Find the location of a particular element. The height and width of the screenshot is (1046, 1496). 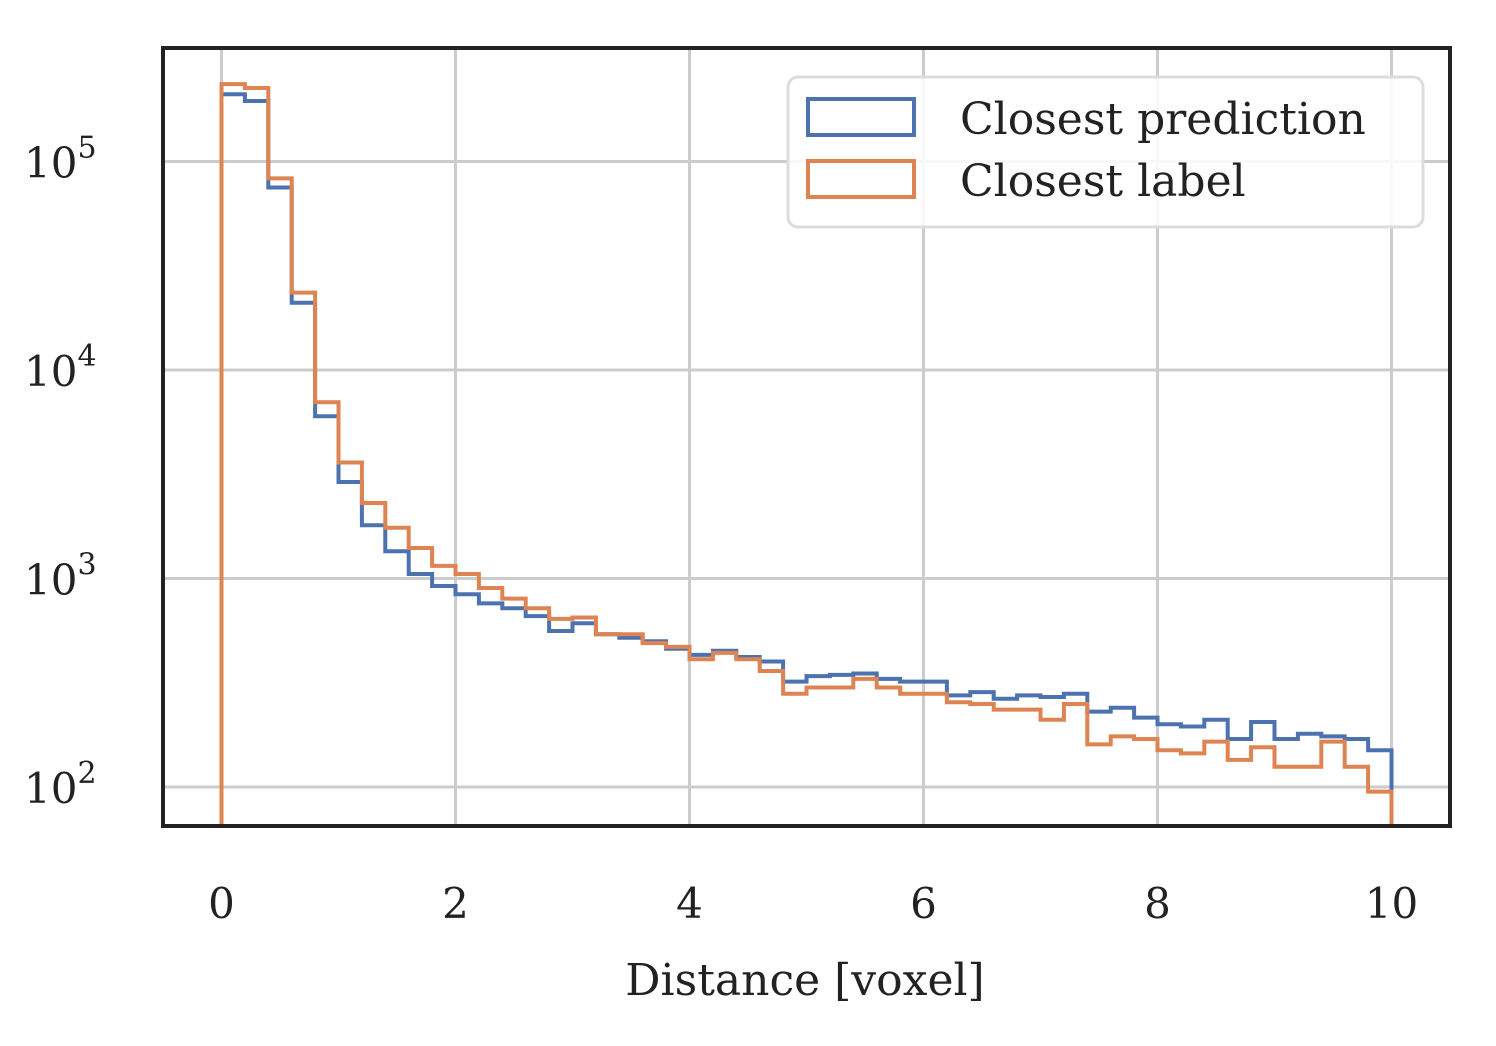

x-tick-label: 6 is located at coordinates (923, 903).